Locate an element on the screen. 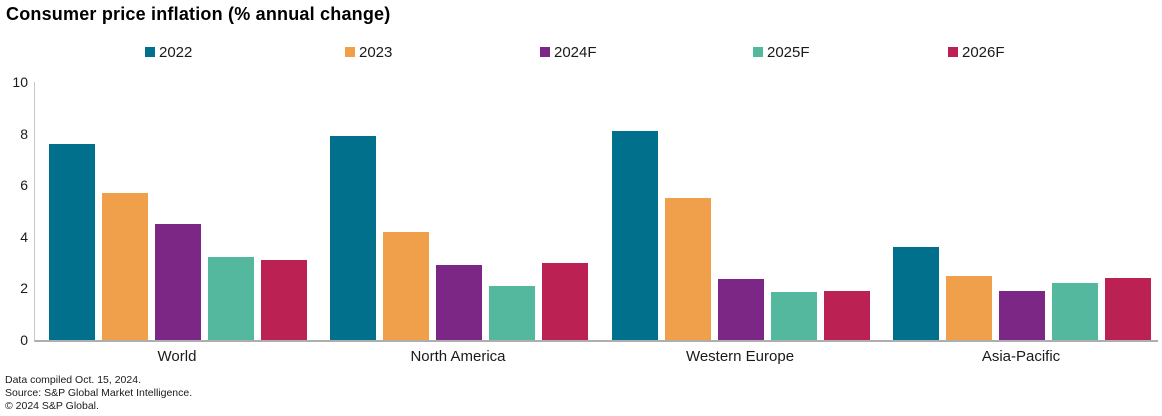  bar-2022-World is located at coordinates (72, 241).